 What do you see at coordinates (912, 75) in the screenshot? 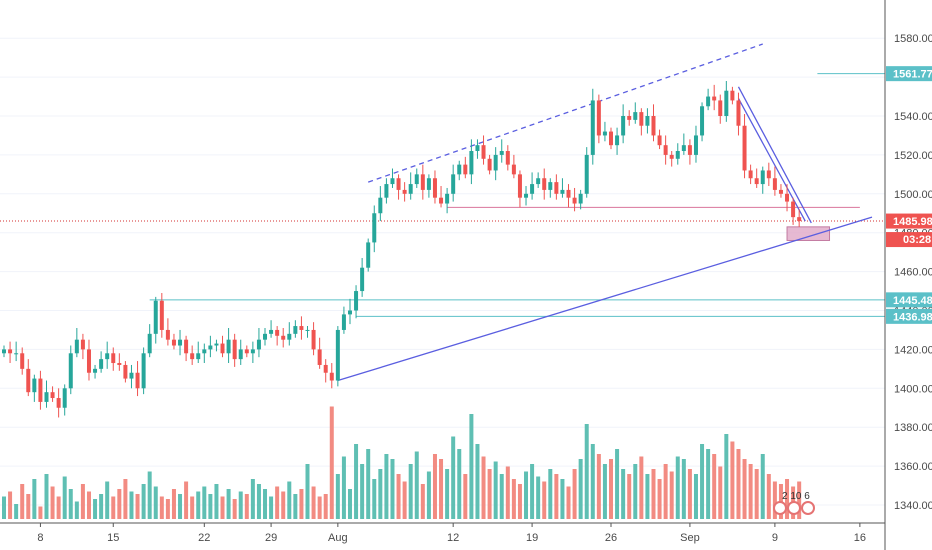
I see `level-price-tag: 1561.774` at bounding box center [912, 75].